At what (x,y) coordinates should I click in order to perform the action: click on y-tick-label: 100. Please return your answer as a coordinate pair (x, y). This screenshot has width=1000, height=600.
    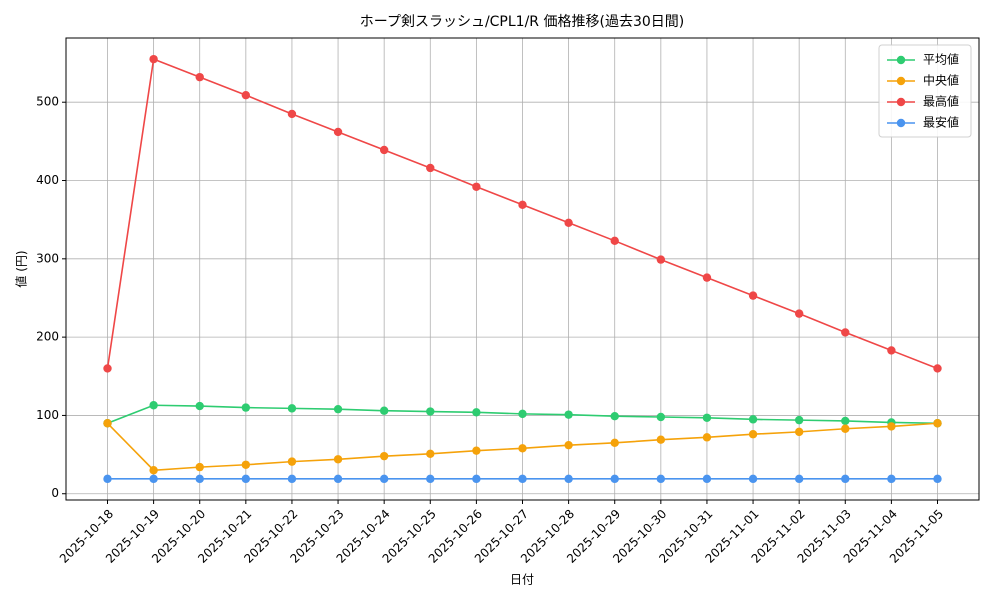
    Looking at the image, I should click on (47, 415).